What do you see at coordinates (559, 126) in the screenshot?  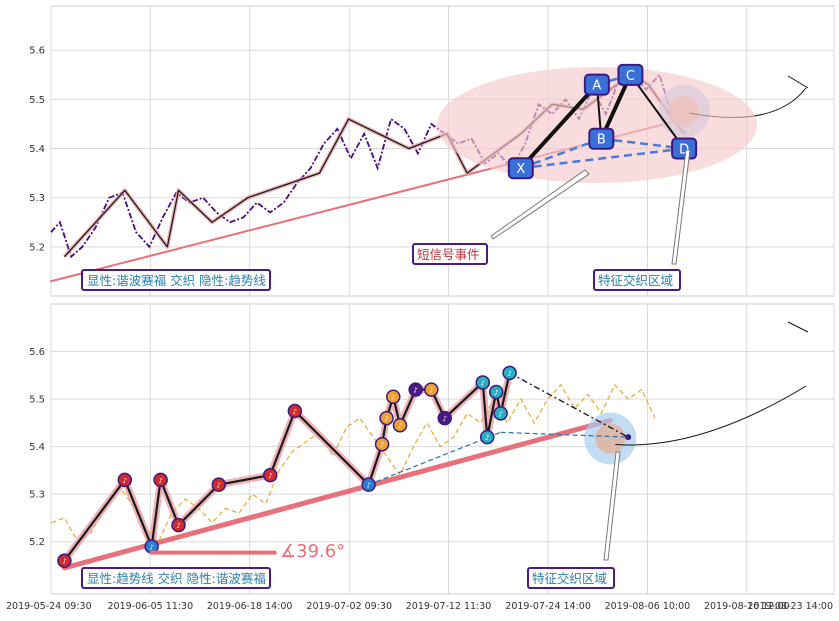 I see `top-leg-xa` at bounding box center [559, 126].